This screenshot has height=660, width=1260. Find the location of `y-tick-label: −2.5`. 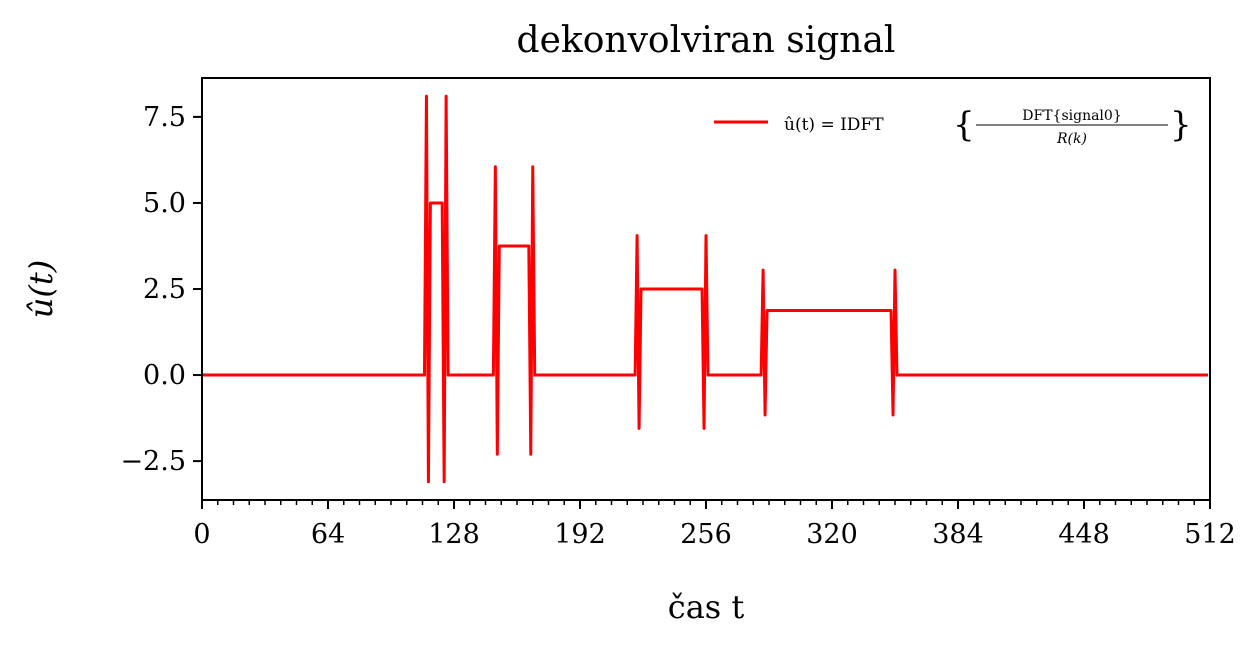

y-tick-label: −2.5 is located at coordinates (153, 461).